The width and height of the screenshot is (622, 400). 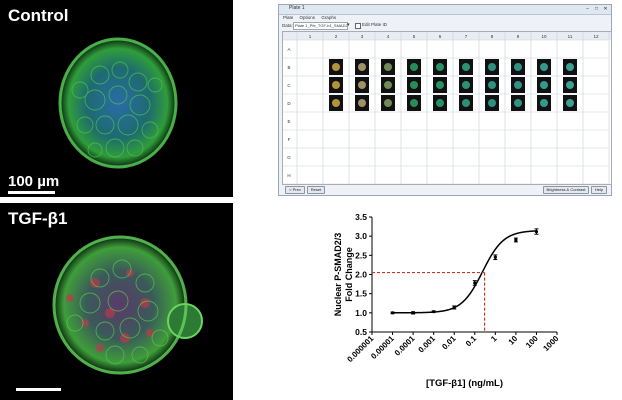 I want to click on column-label: 12, so click(x=596, y=36).